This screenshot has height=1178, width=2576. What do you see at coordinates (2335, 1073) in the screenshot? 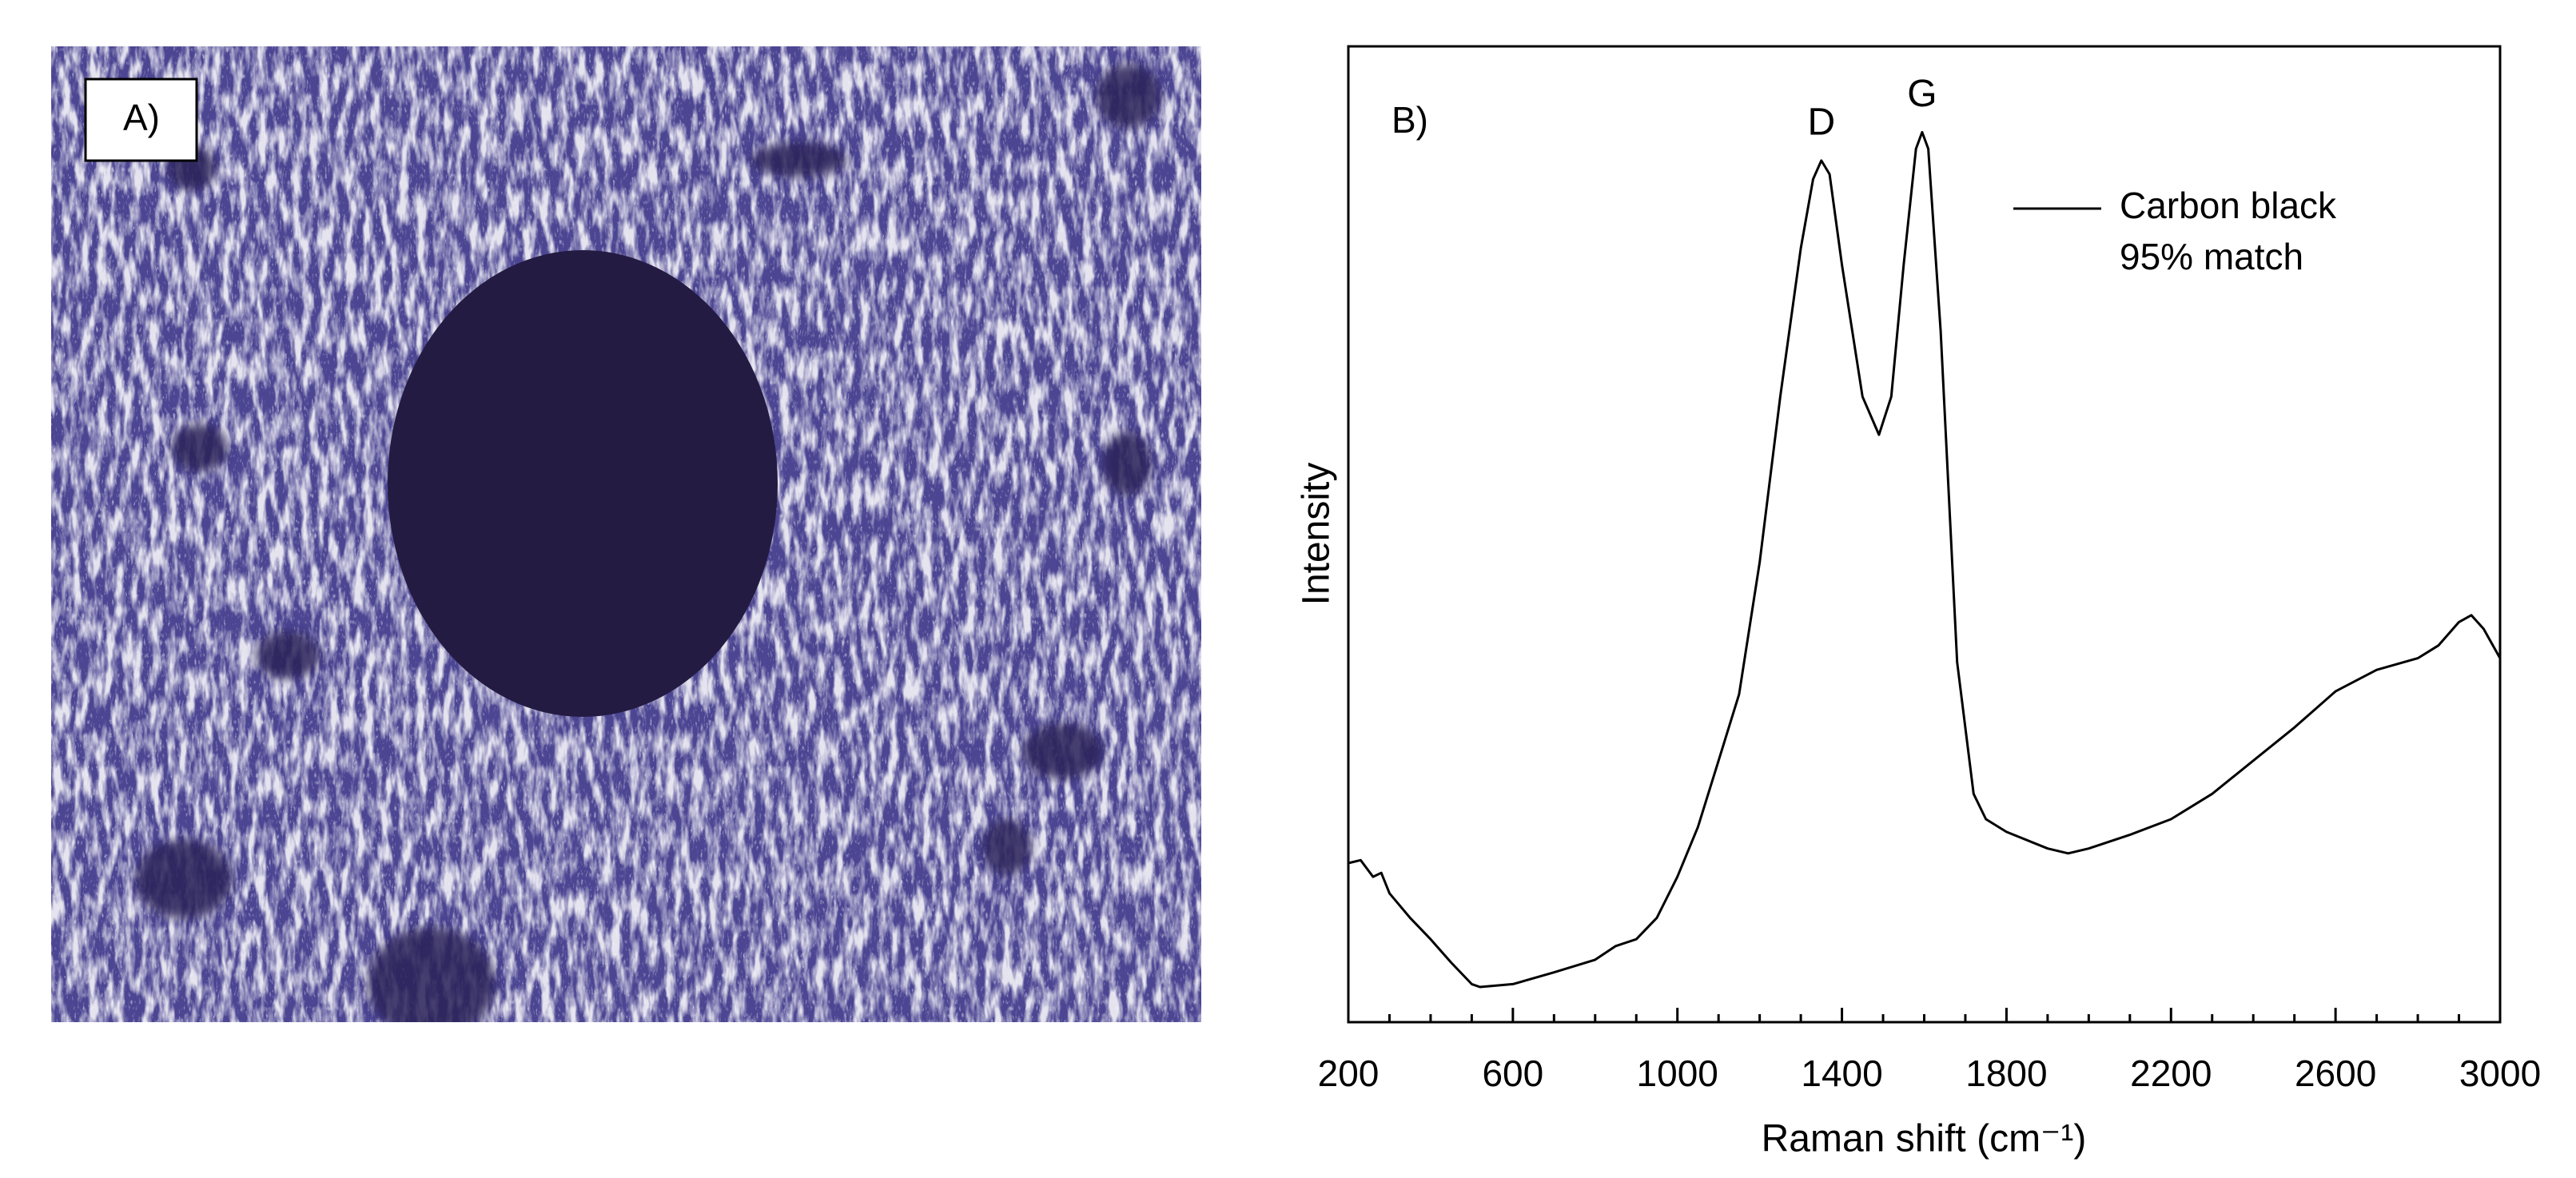
I see `x-tick-label: 2600` at bounding box center [2335, 1073].